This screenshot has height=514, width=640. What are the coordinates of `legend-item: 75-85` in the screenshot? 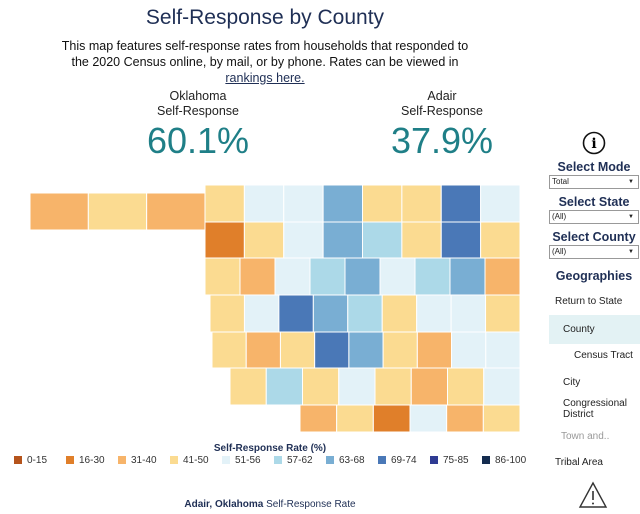 It's located at (449, 460).